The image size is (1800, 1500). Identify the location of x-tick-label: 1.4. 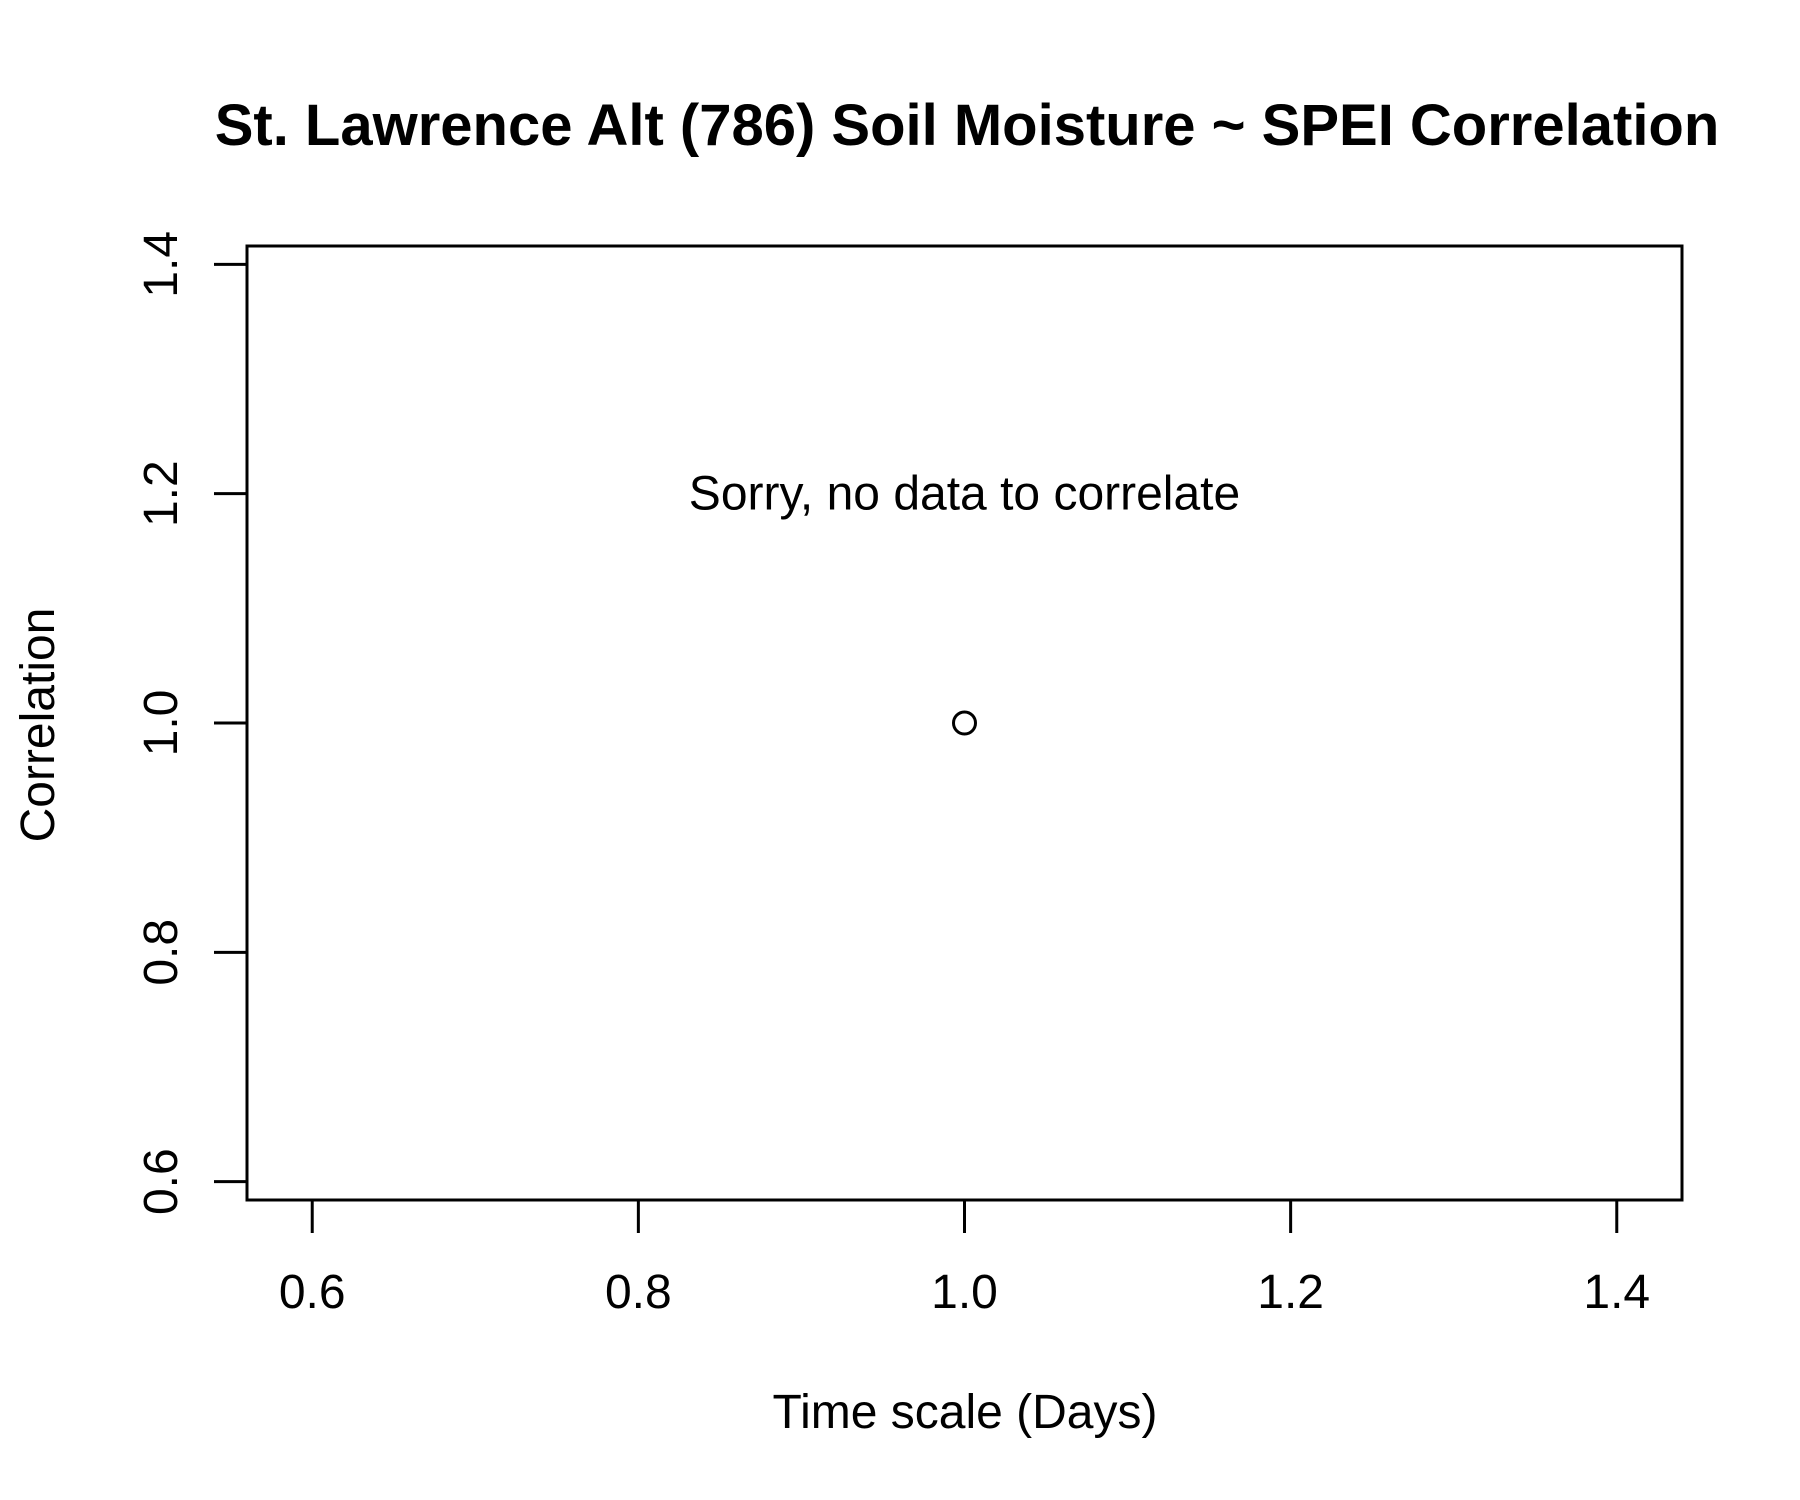
(1616, 1292).